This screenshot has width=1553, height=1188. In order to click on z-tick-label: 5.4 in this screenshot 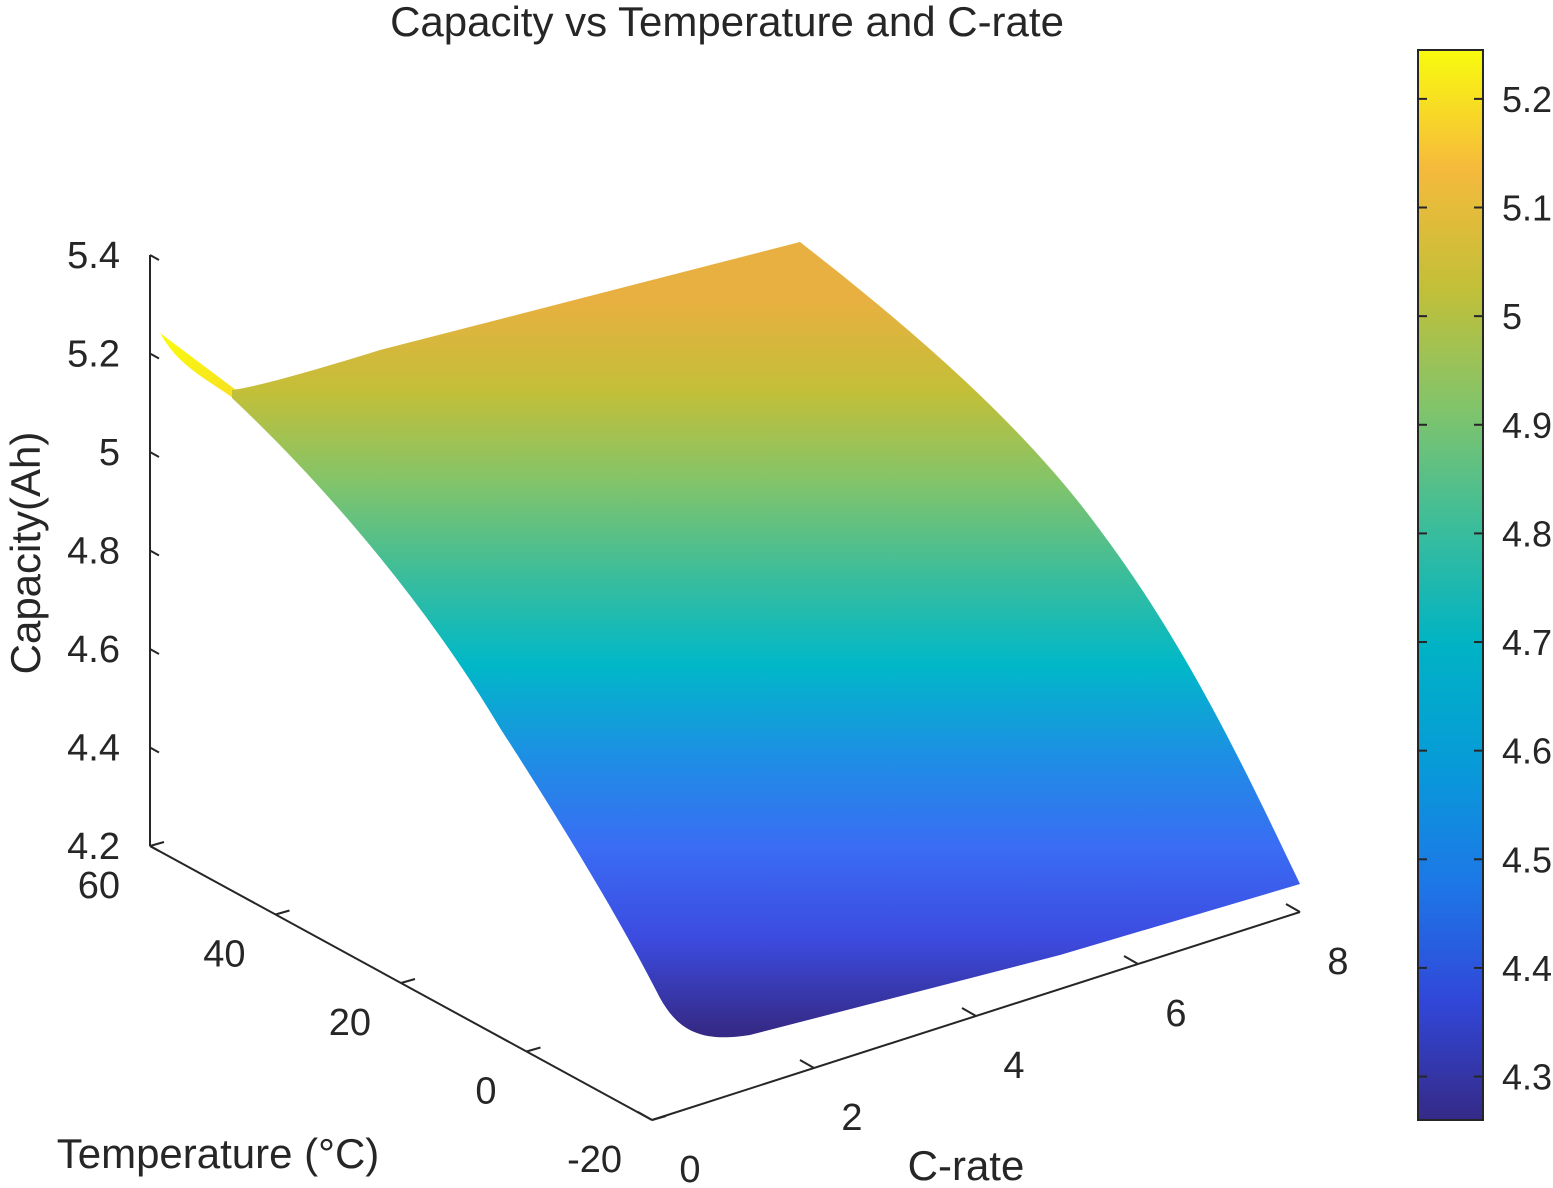, I will do `click(93, 256)`.